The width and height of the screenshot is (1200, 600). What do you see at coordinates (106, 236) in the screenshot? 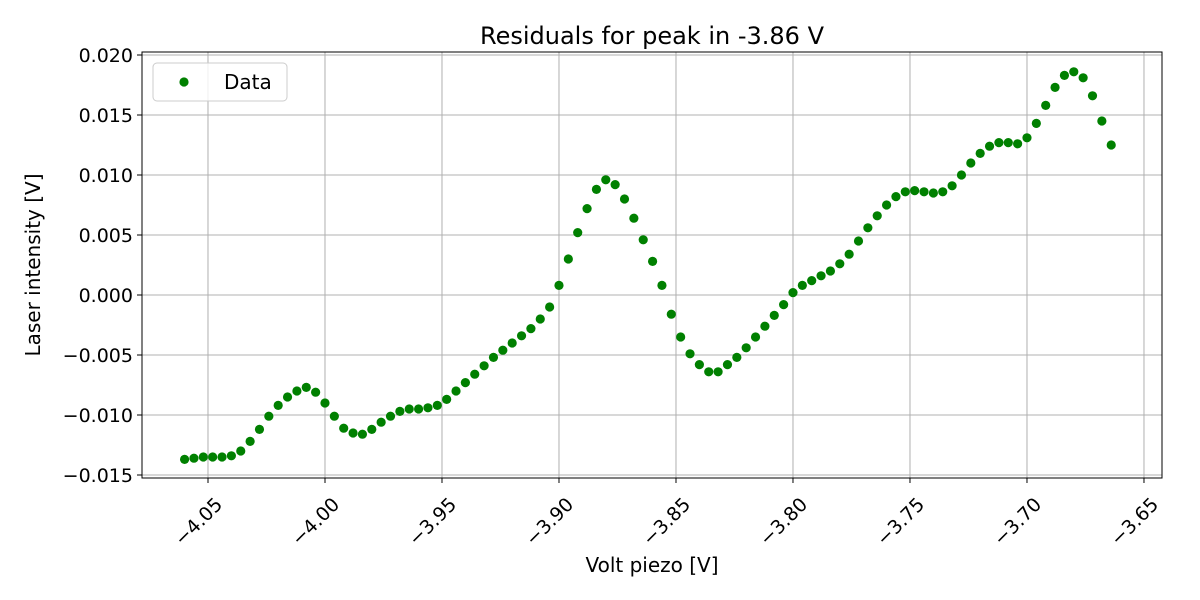
I see `y-tick-label: 0.005` at bounding box center [106, 236].